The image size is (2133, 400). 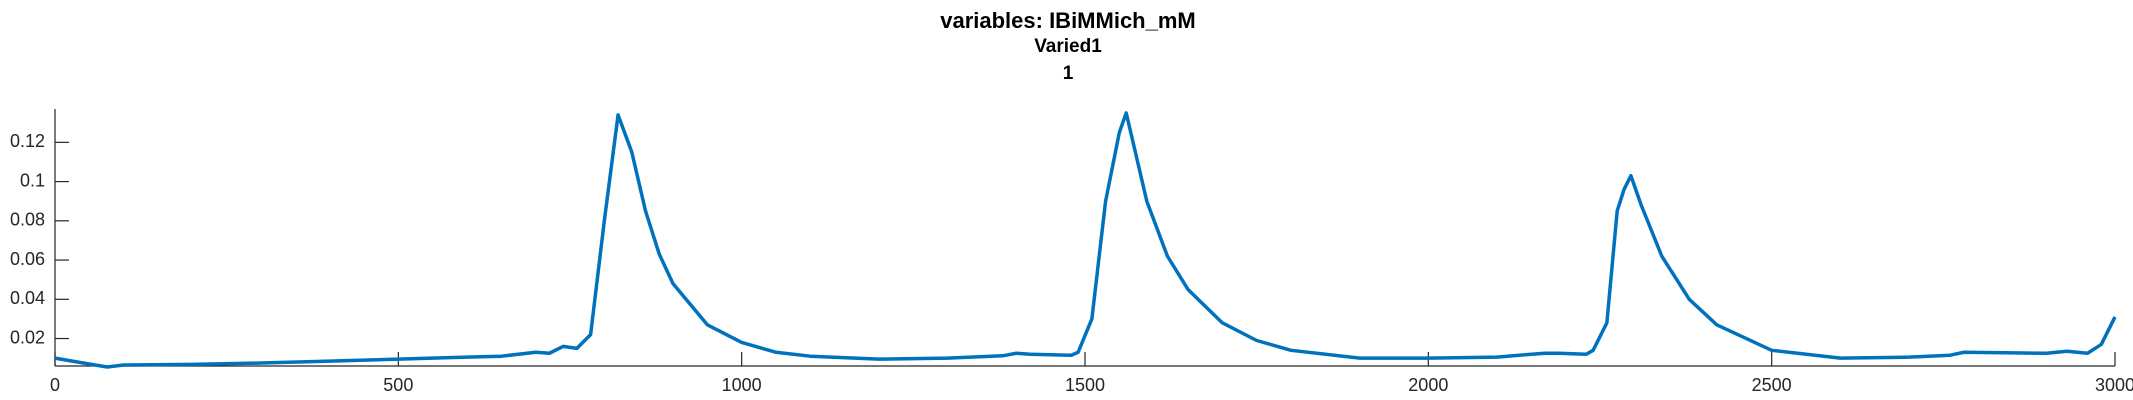 What do you see at coordinates (1068, 46) in the screenshot?
I see `chart-subtitle: Varied1` at bounding box center [1068, 46].